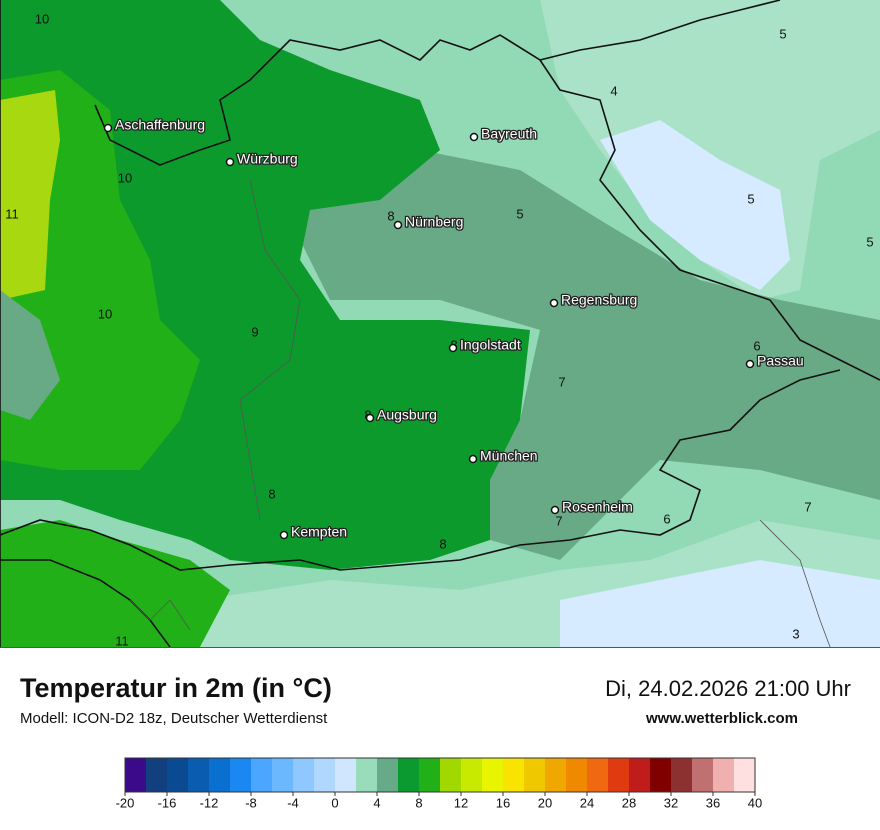  I want to click on city-label: München, so click(509, 456).